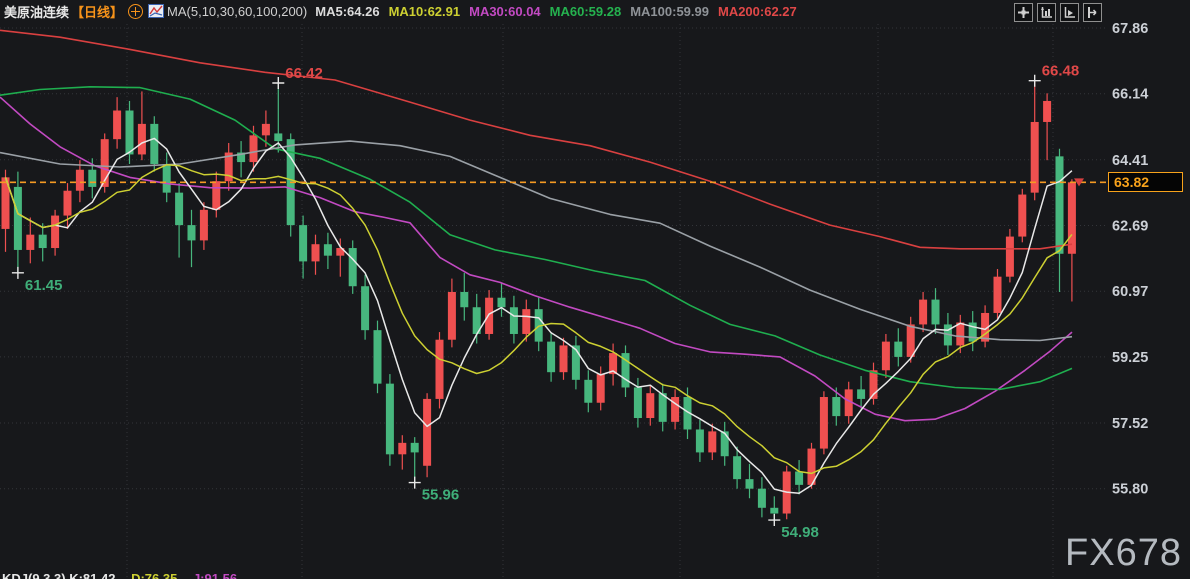 The height and width of the screenshot is (579, 1190). Describe the element at coordinates (347, 11) in the screenshot. I see `ma5-readout: MA5:64.26` at that location.